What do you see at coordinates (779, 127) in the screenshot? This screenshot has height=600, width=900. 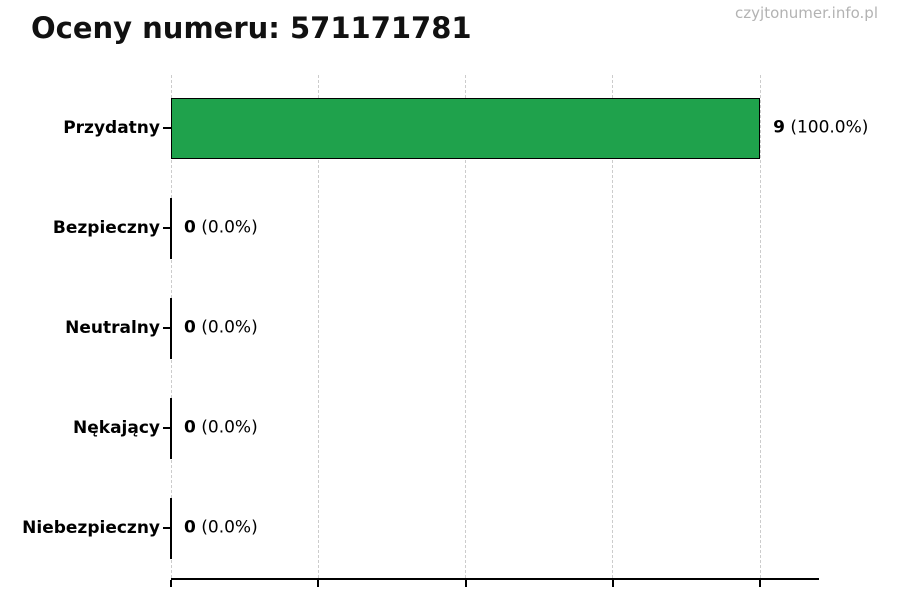 I see `value-count: 9` at bounding box center [779, 127].